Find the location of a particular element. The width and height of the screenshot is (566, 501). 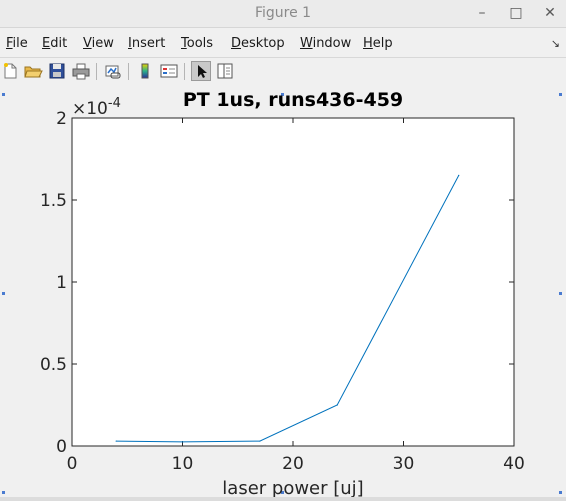

menu-tools-key: T is located at coordinates (184, 43).